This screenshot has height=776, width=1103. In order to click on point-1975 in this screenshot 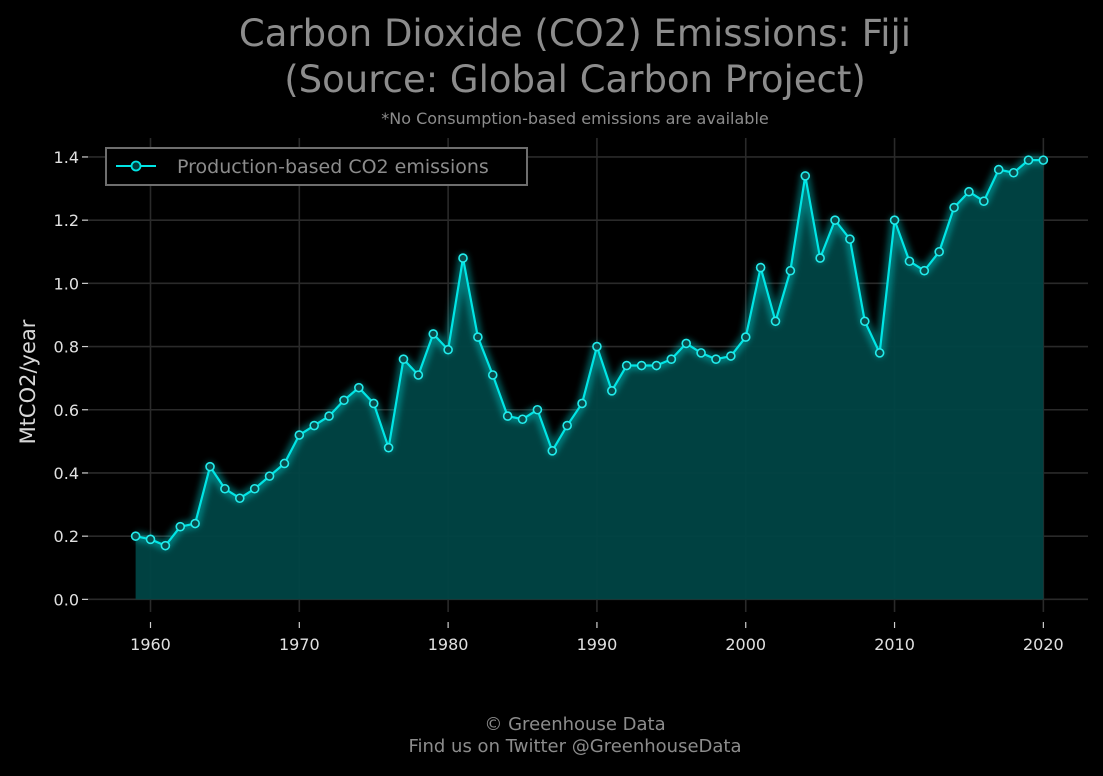, I will do `click(373, 403)`.